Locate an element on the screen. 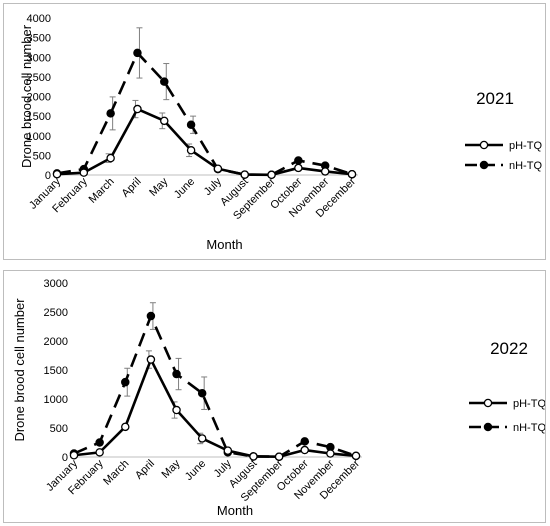 The height and width of the screenshot is (526, 550). y-tick-label: 3500 is located at coordinates (39, 39).